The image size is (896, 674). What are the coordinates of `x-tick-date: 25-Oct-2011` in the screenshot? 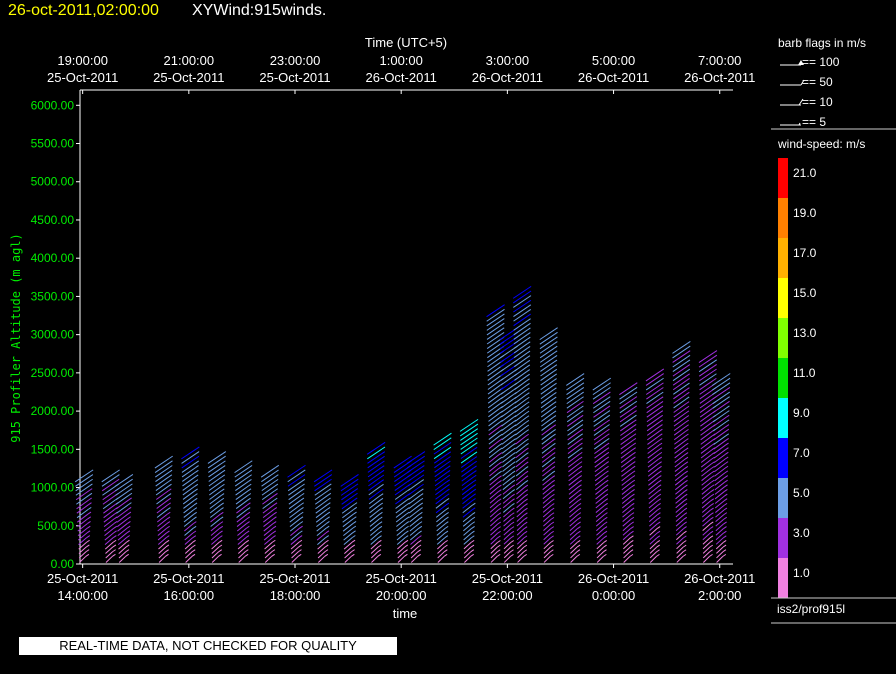 It's located at (294, 578).